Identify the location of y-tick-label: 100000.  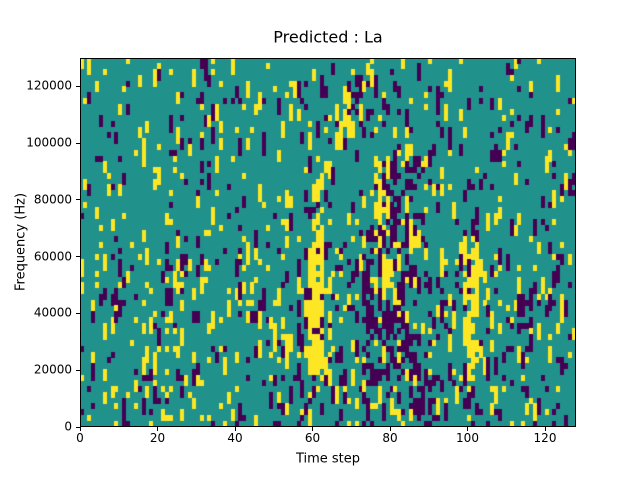
(49, 142).